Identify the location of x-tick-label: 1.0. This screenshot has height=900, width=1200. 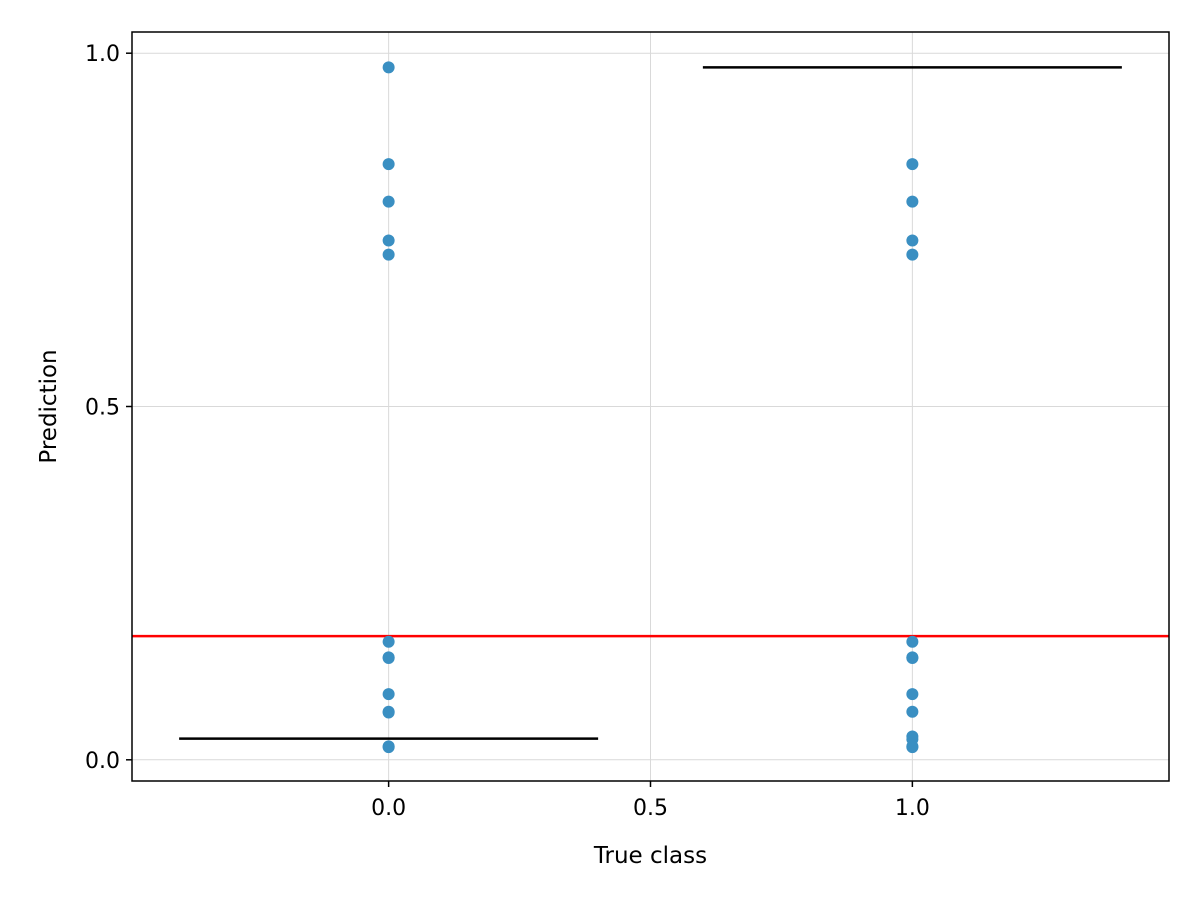
(912, 808).